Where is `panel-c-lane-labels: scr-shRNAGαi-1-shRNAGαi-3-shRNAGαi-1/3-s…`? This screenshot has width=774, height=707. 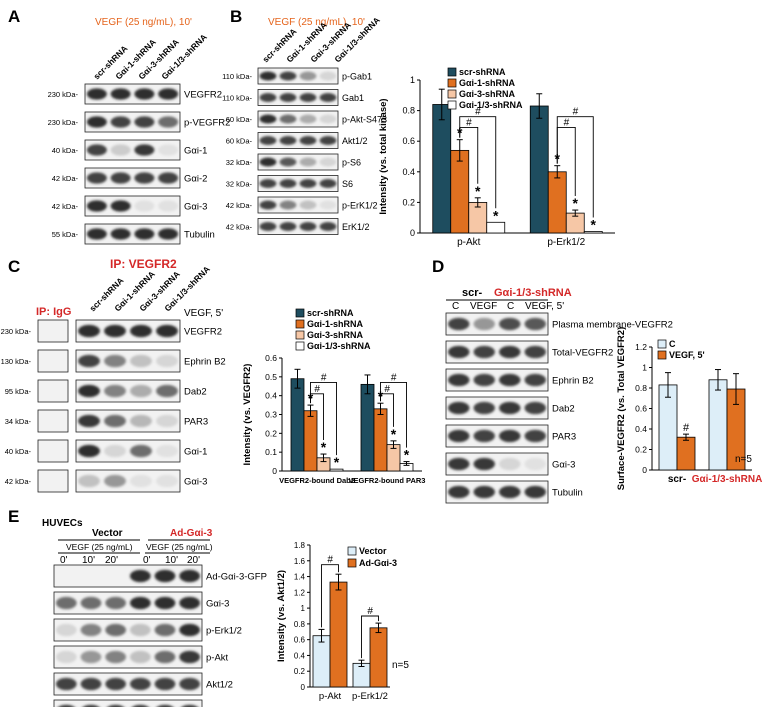 panel-c-lane-labels: scr-shRNAGαi-1-shRNAGαi-3-shRNAGαi-1/3-s… is located at coordinates (149, 289).